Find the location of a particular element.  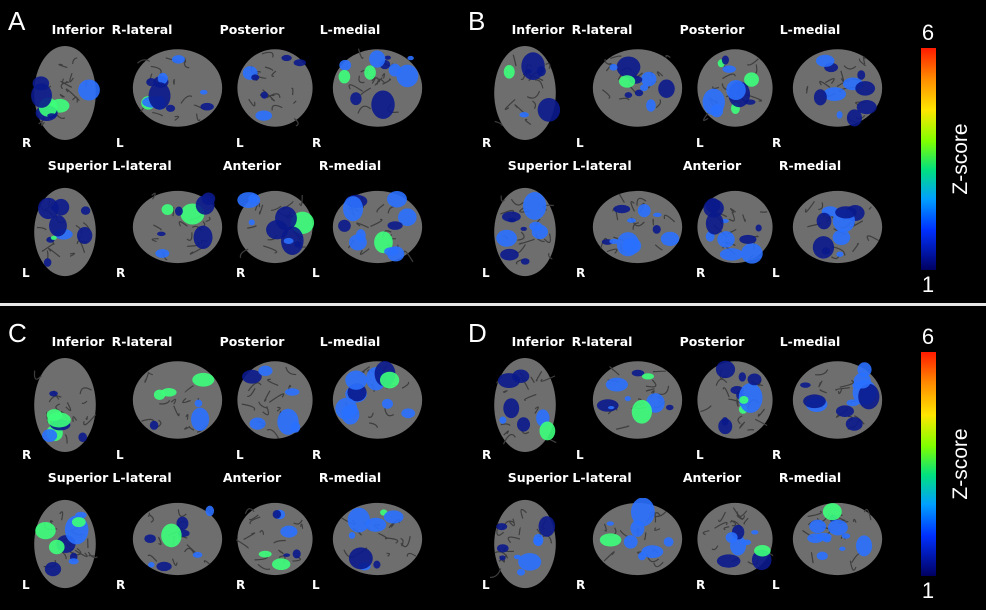

panel-letter: C is located at coordinates (17, 333).